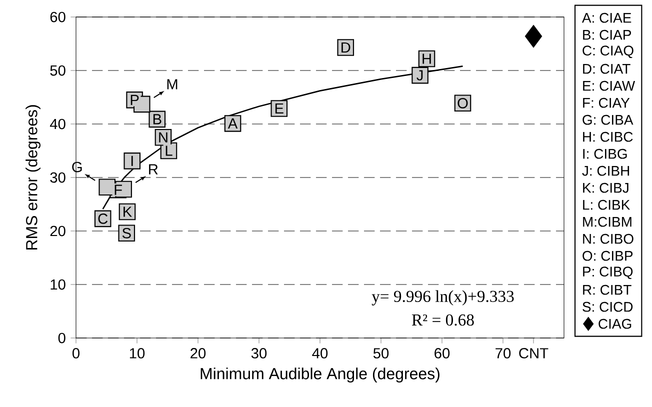 The height and width of the screenshot is (407, 652). I want to click on x-tick-label: 30, so click(259, 353).